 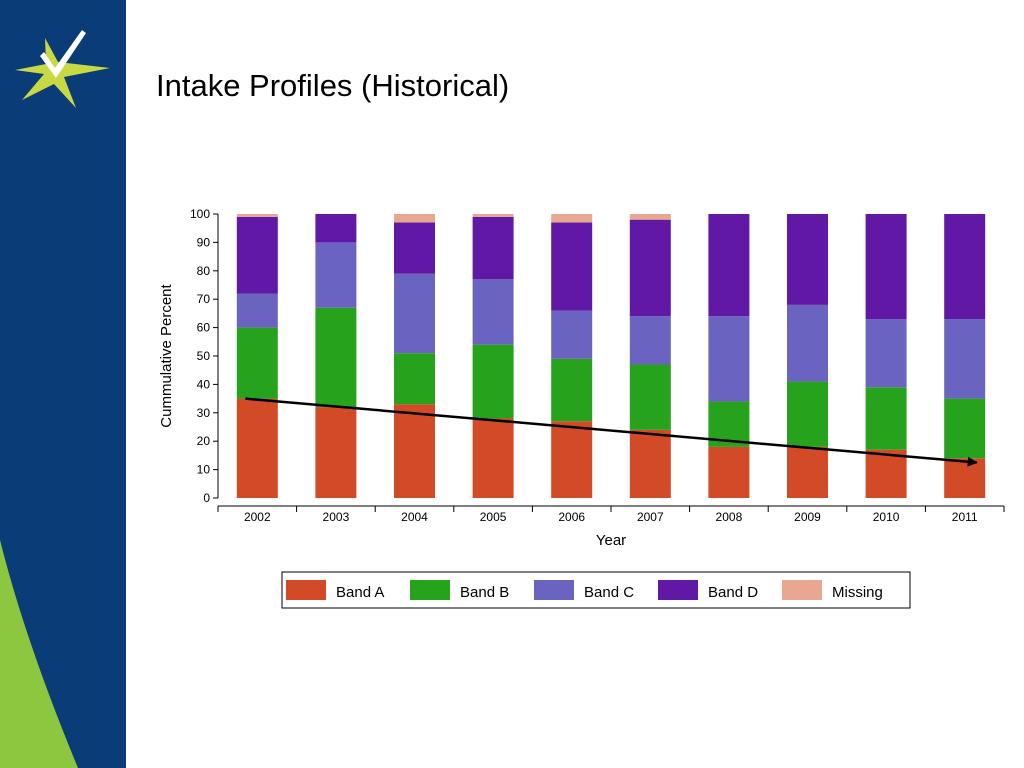 What do you see at coordinates (414, 248) in the screenshot?
I see `bar-band-d-2004` at bounding box center [414, 248].